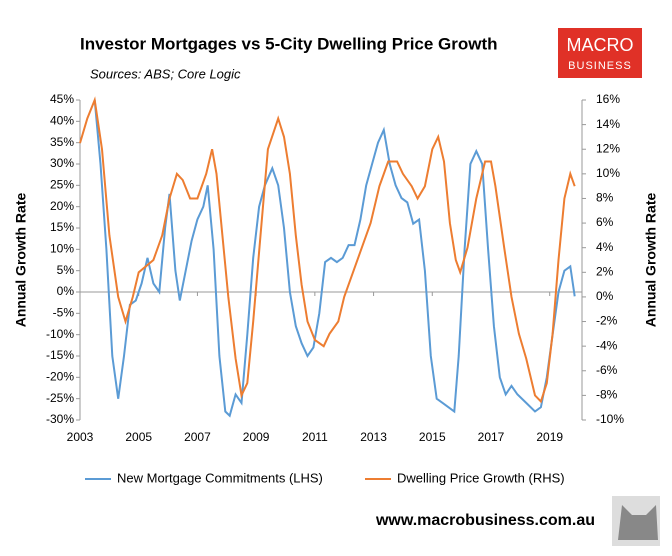 This screenshot has width=672, height=556. What do you see at coordinates (62, 206) in the screenshot?
I see `y-tick-label: 20%` at bounding box center [62, 206].